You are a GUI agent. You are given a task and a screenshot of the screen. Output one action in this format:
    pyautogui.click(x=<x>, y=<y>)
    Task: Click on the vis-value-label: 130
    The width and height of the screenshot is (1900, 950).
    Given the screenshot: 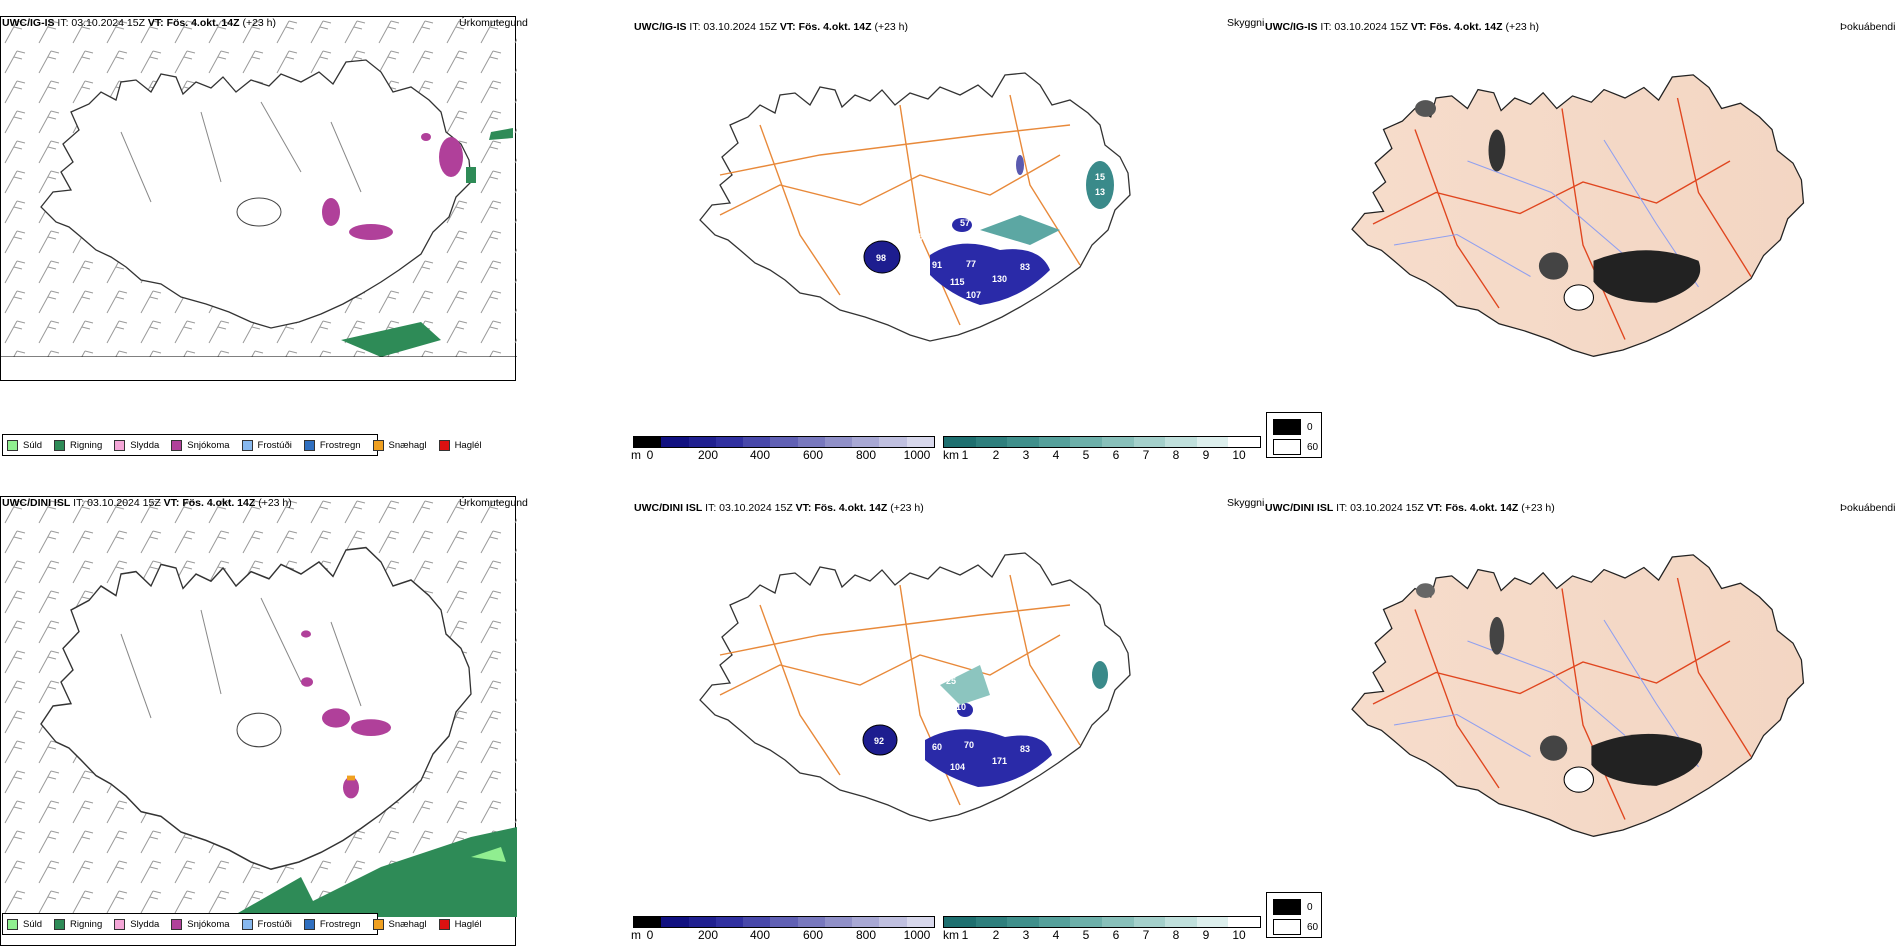 What is the action you would take?
    pyautogui.click(x=999, y=279)
    